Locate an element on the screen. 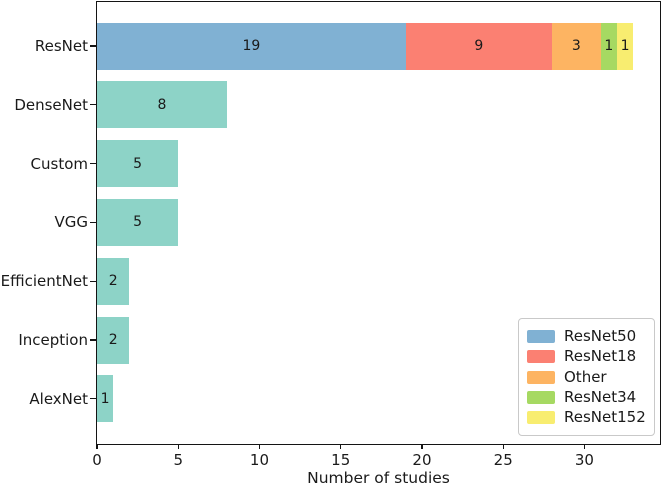  x-tick-label: 5 is located at coordinates (178, 460).